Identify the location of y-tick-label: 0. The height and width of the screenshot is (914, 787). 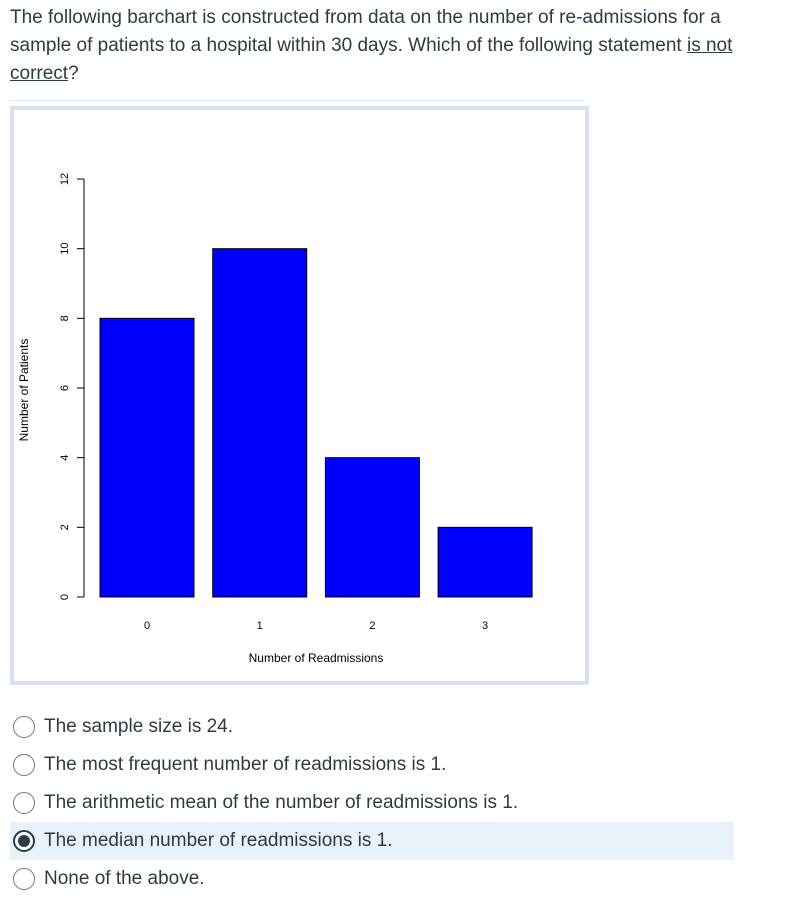
(65, 597).